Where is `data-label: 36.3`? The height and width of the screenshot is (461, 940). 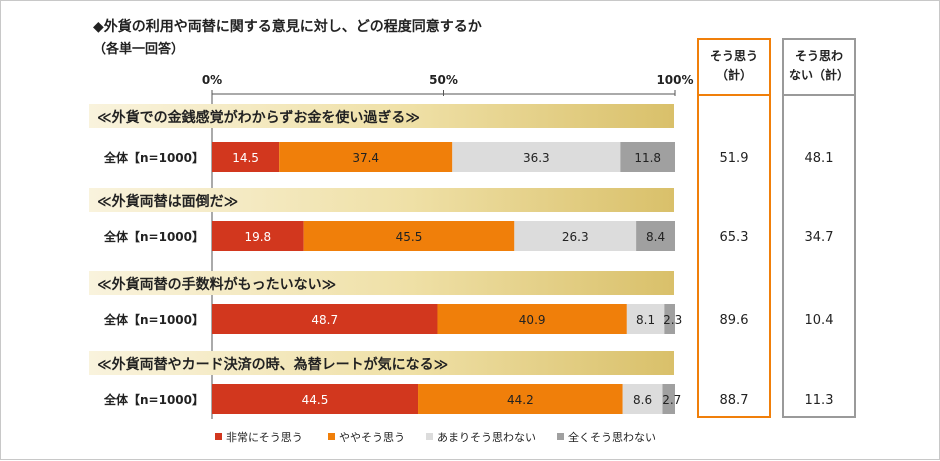 data-label: 36.3 is located at coordinates (536, 158).